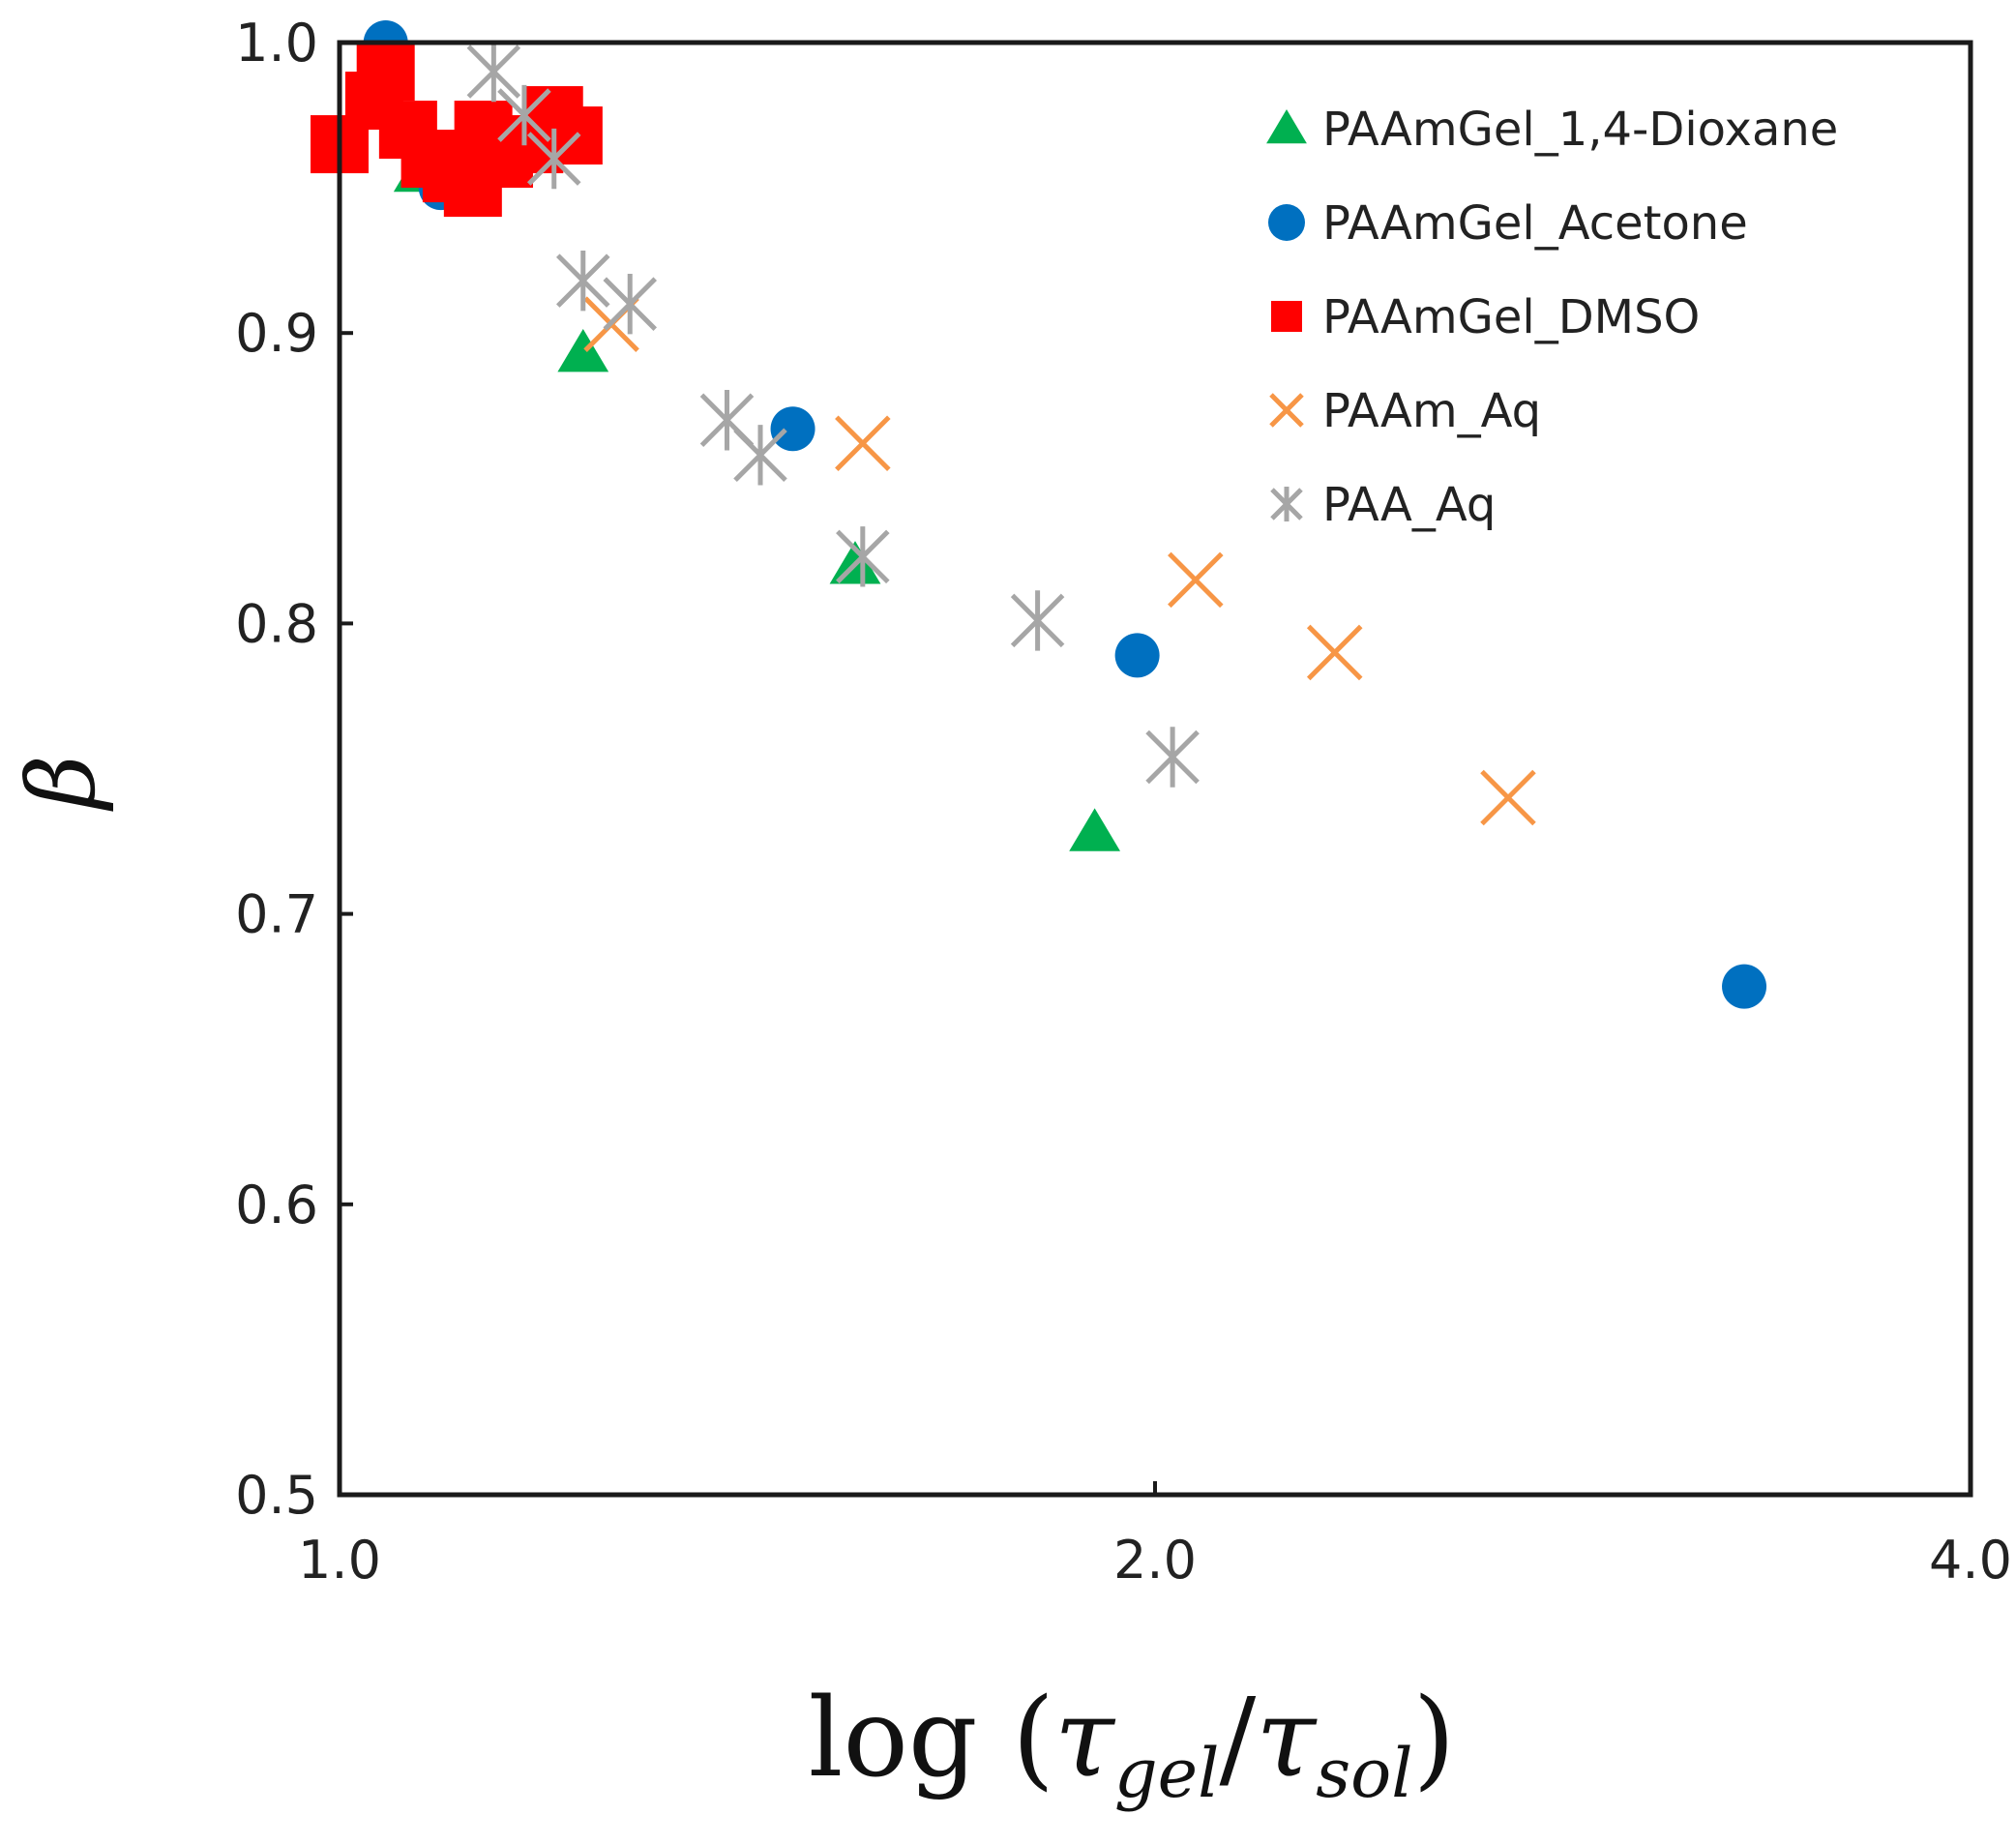 This screenshot has height=1845, width=2016. Describe the element at coordinates (1535, 223) in the screenshot. I see `legend-label: PAAmGel_Acetone` at that location.